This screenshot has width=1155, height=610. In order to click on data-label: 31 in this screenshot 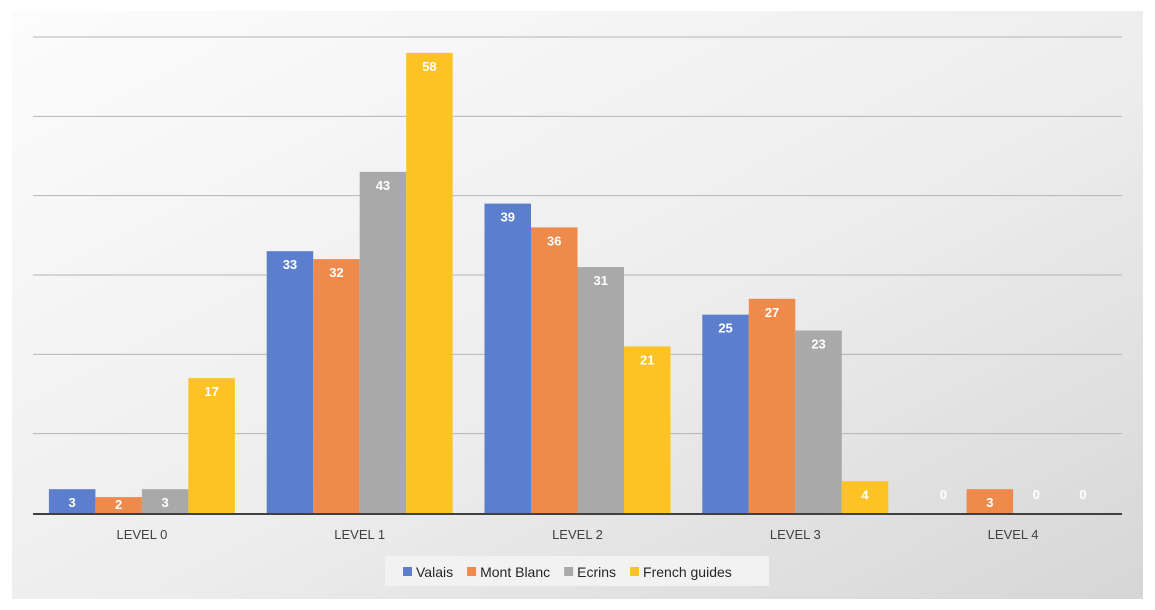, I will do `click(601, 280)`.